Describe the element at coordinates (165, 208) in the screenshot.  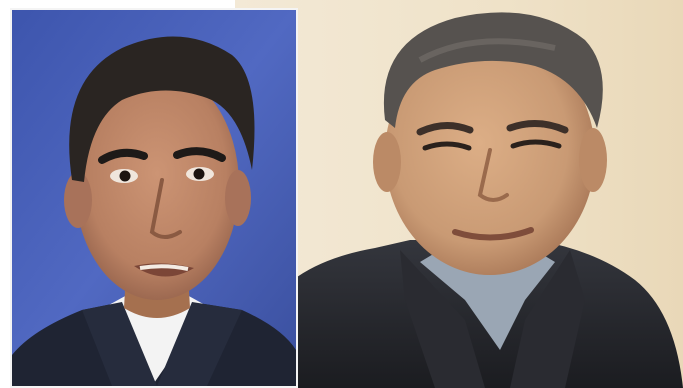
I see `left-nose` at that location.